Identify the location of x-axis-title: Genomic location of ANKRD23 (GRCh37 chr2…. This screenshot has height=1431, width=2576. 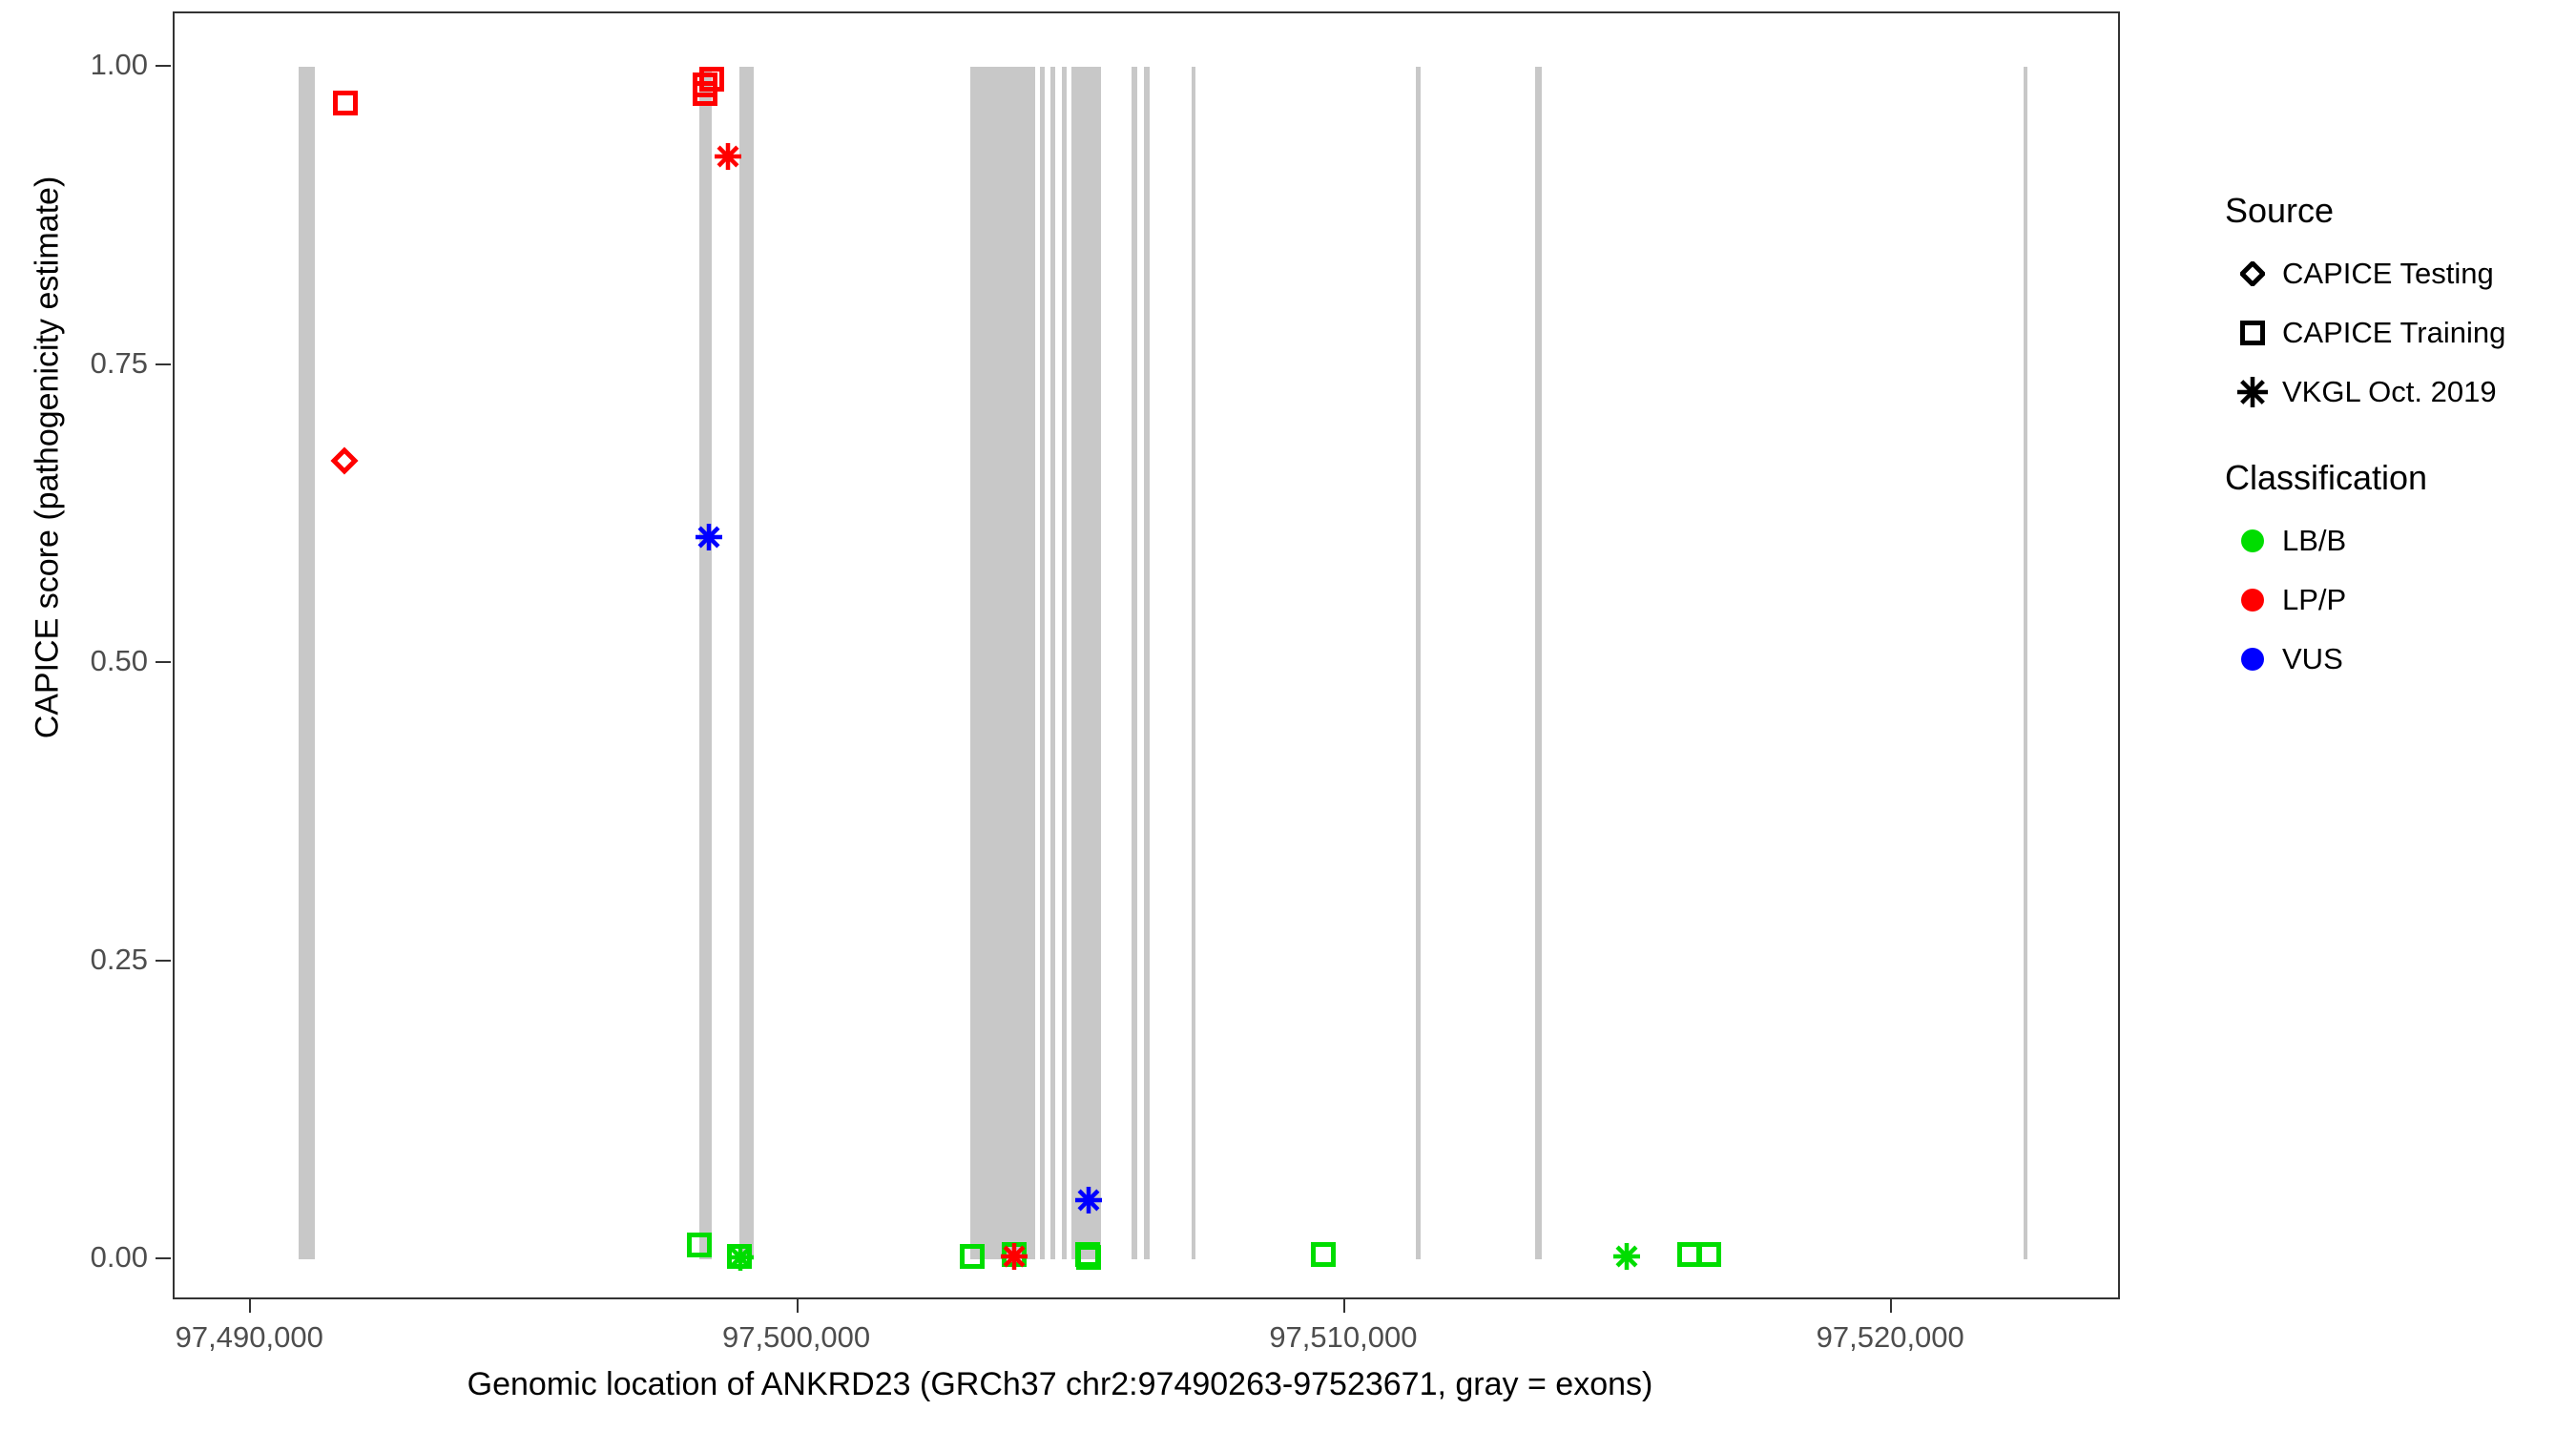
(1060, 1384).